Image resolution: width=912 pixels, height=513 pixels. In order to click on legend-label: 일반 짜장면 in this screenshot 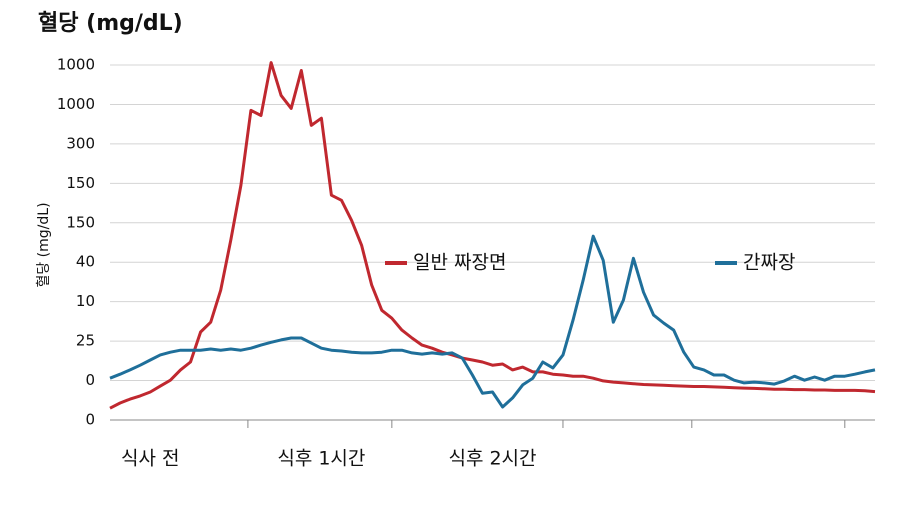, I will do `click(459, 263)`.